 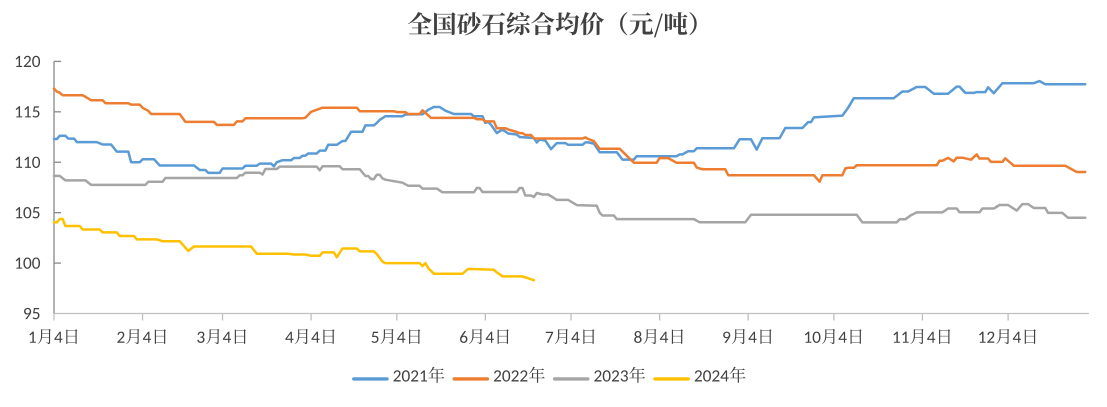 I want to click on legend-item-2024年: 2024年, so click(x=701, y=376).